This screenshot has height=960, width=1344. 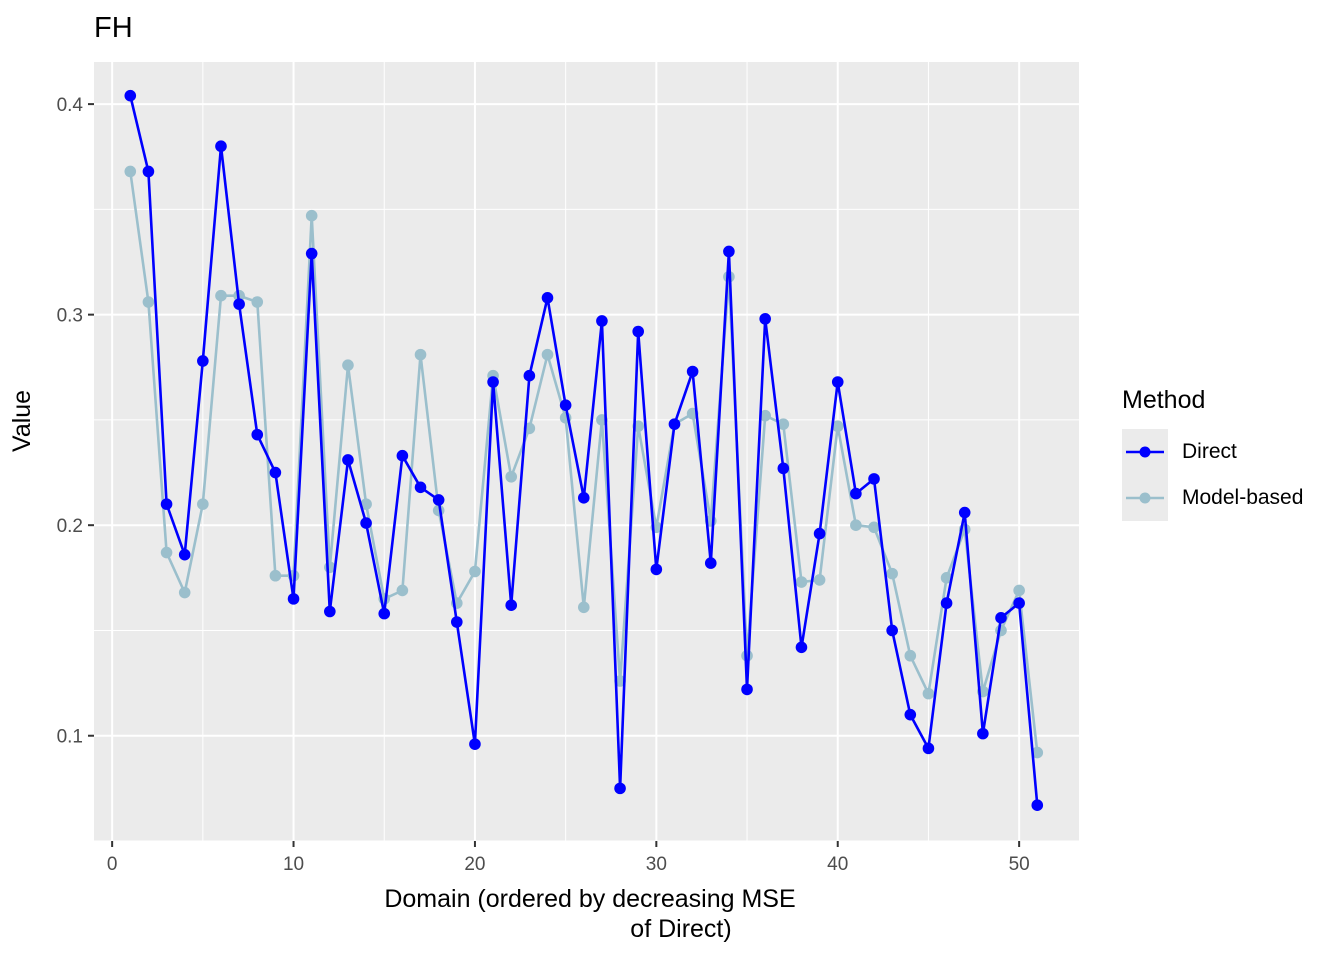 I want to click on x-tick-labels: 0 10 20 30 40 50, so click(x=568, y=864).